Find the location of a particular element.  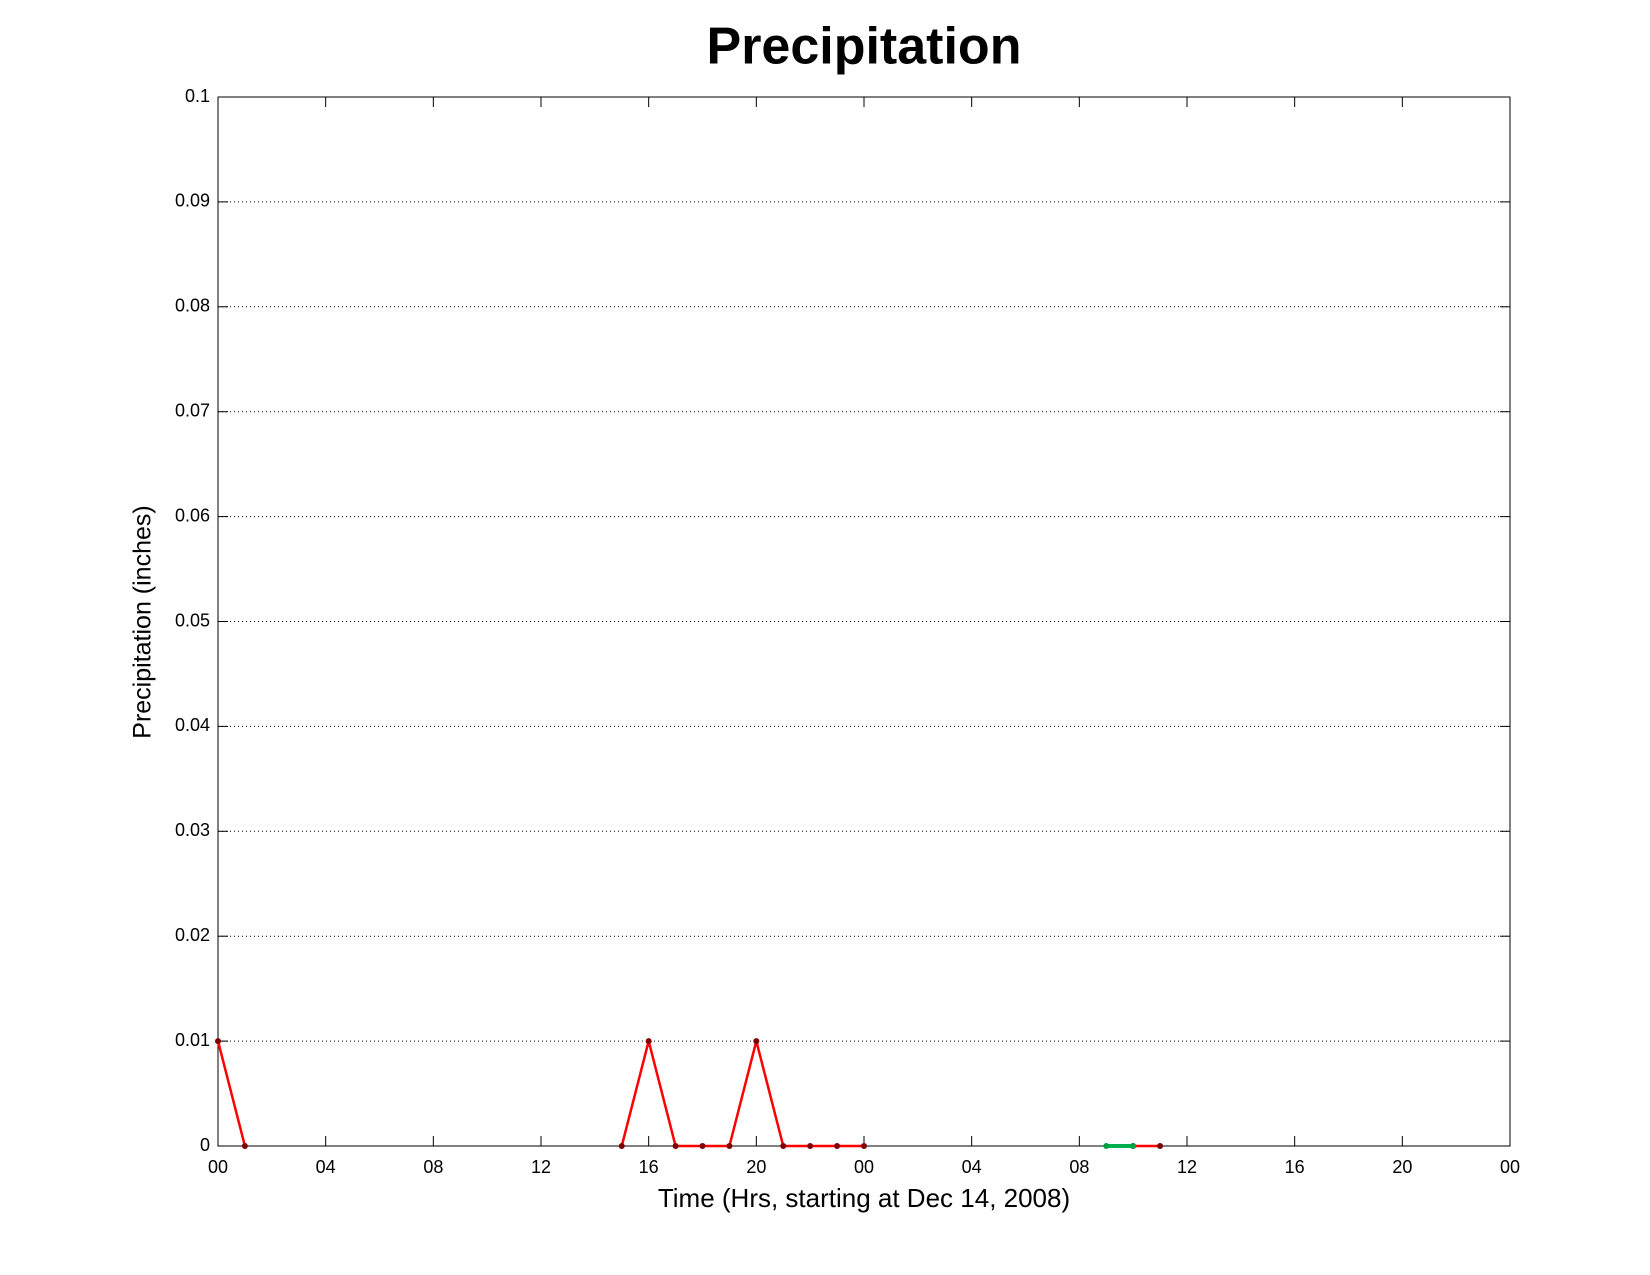

chart-title: Precipitation is located at coordinates (864, 47).